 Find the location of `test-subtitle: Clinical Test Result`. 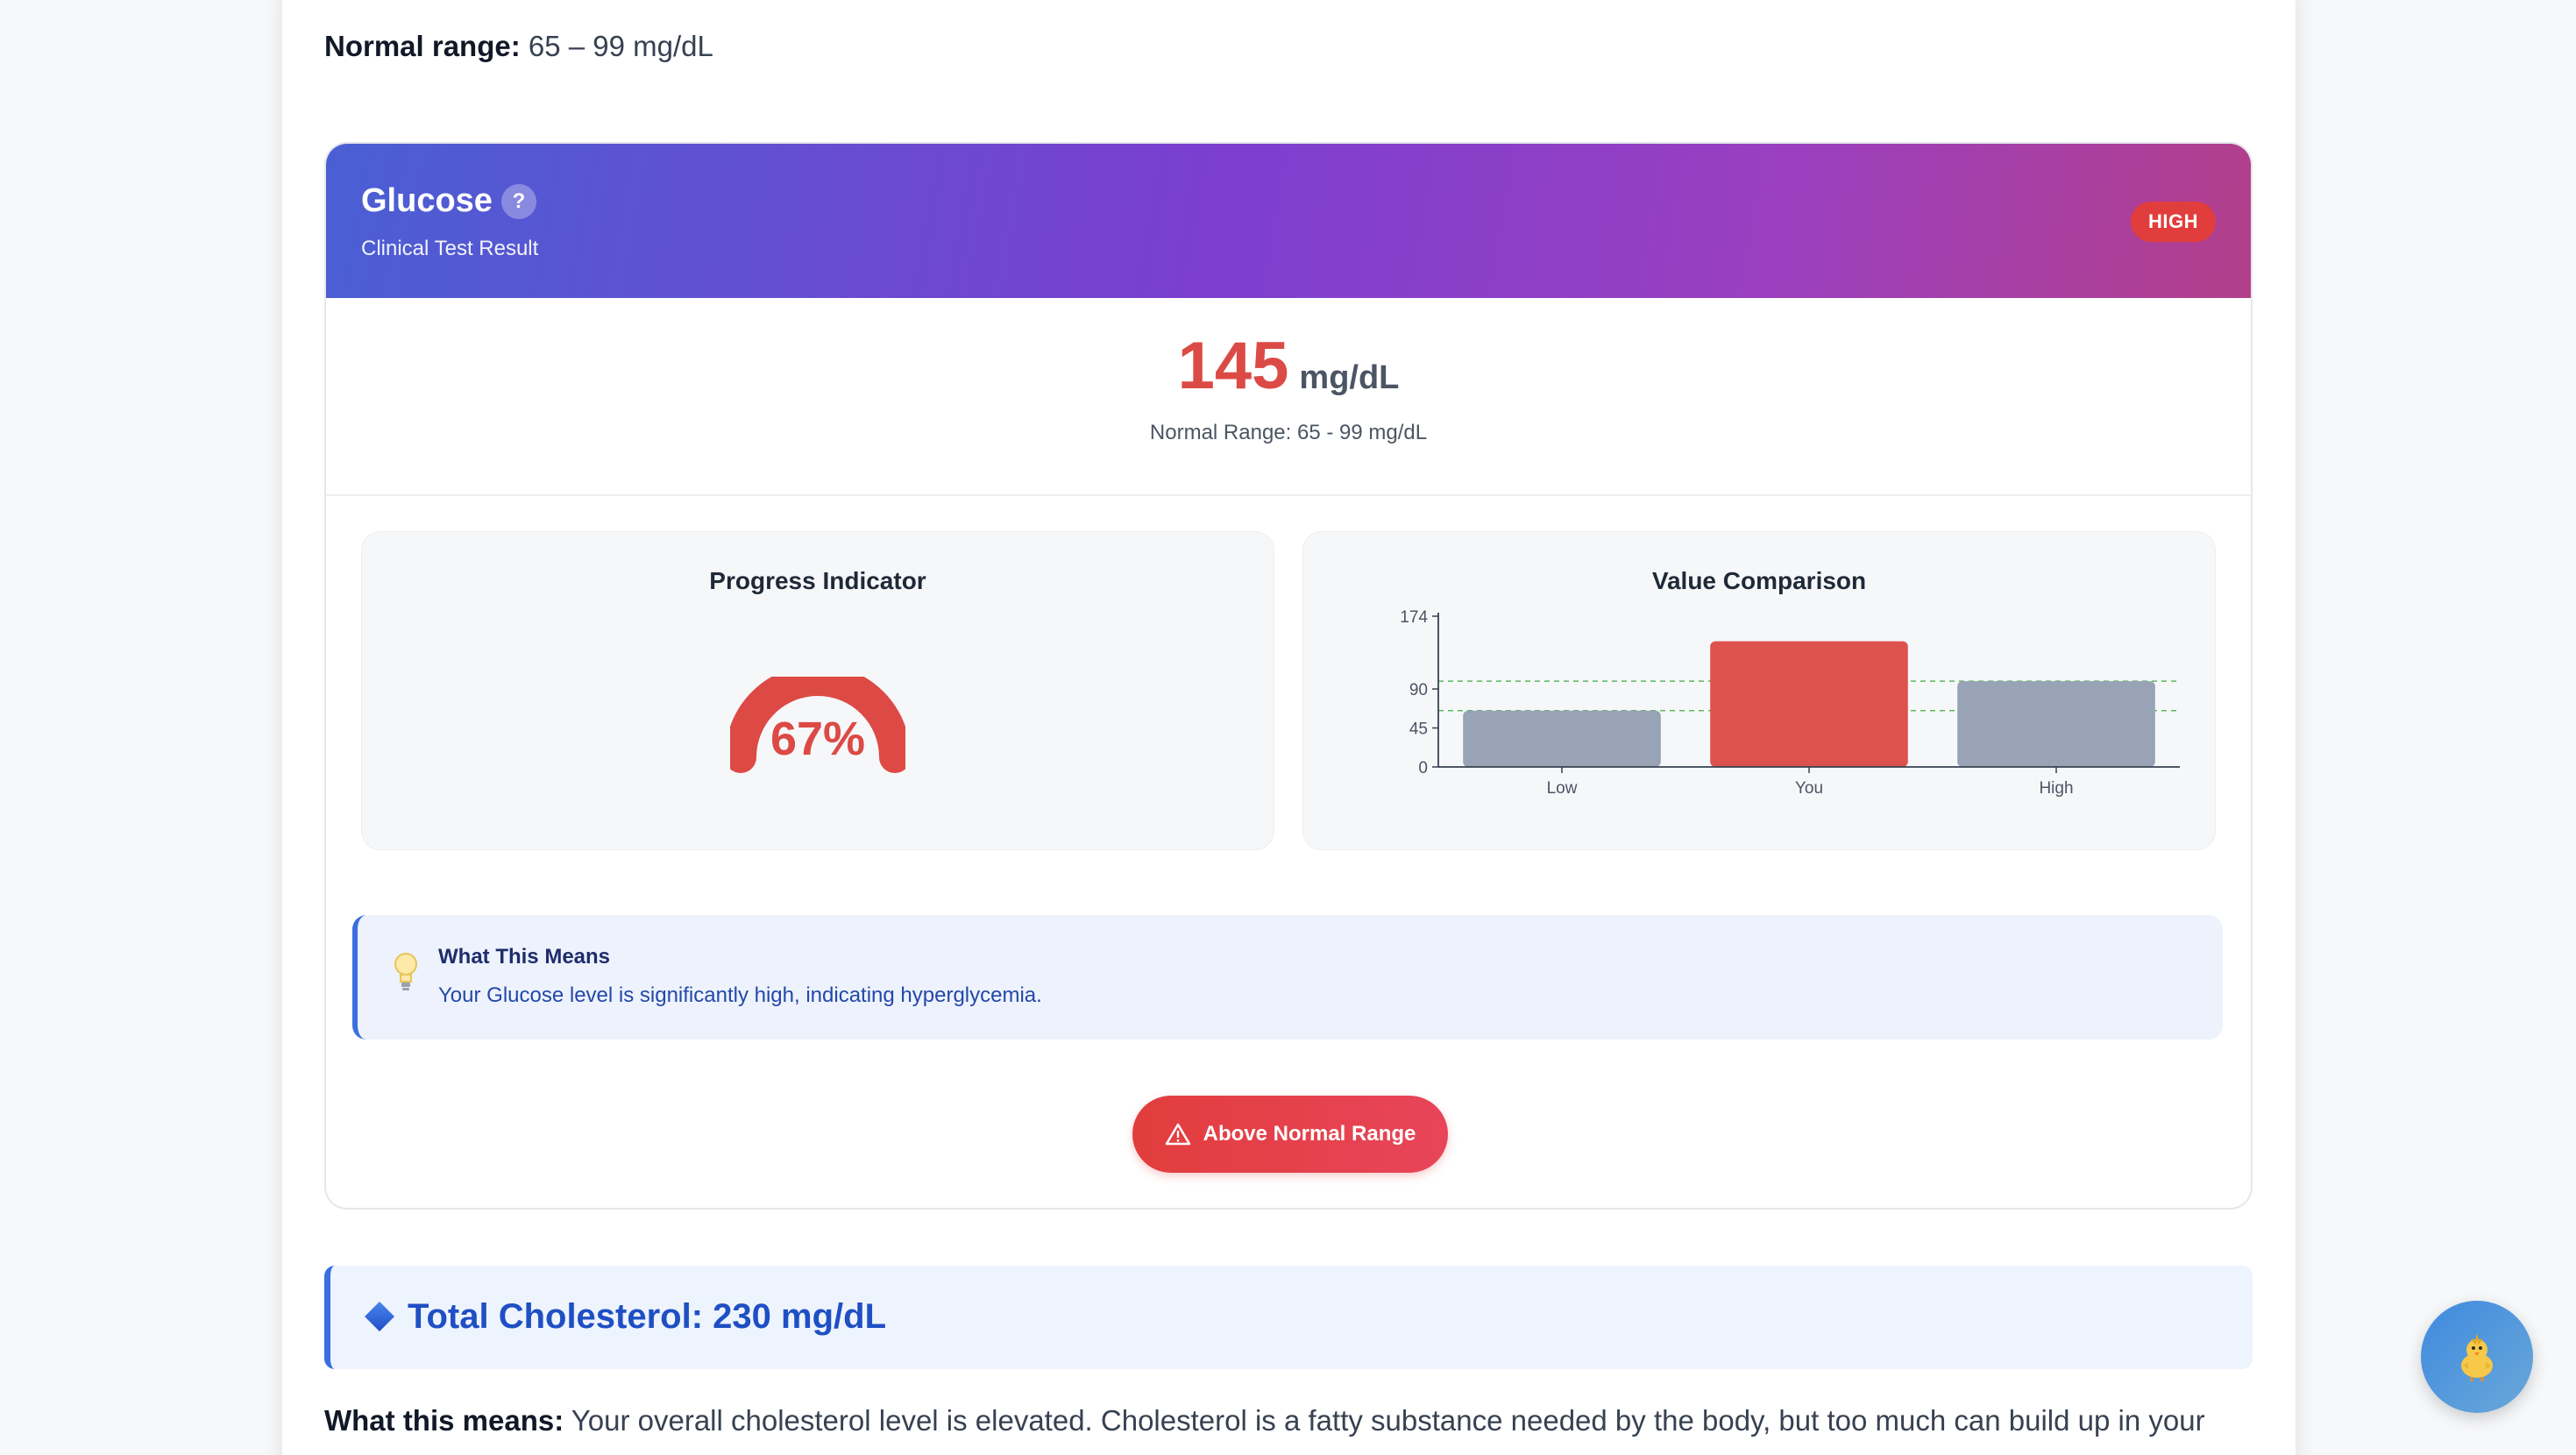

test-subtitle: Clinical Test Result is located at coordinates (450, 248).